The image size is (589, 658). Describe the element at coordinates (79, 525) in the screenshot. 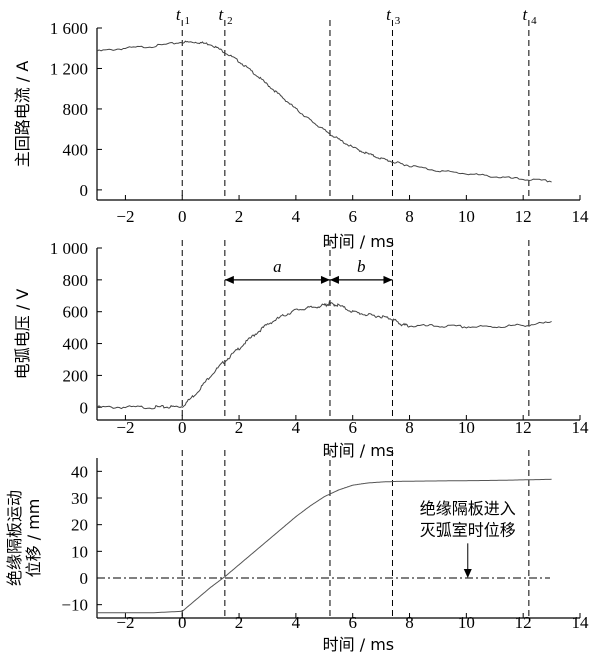

I see `y-tick-label: 20` at that location.